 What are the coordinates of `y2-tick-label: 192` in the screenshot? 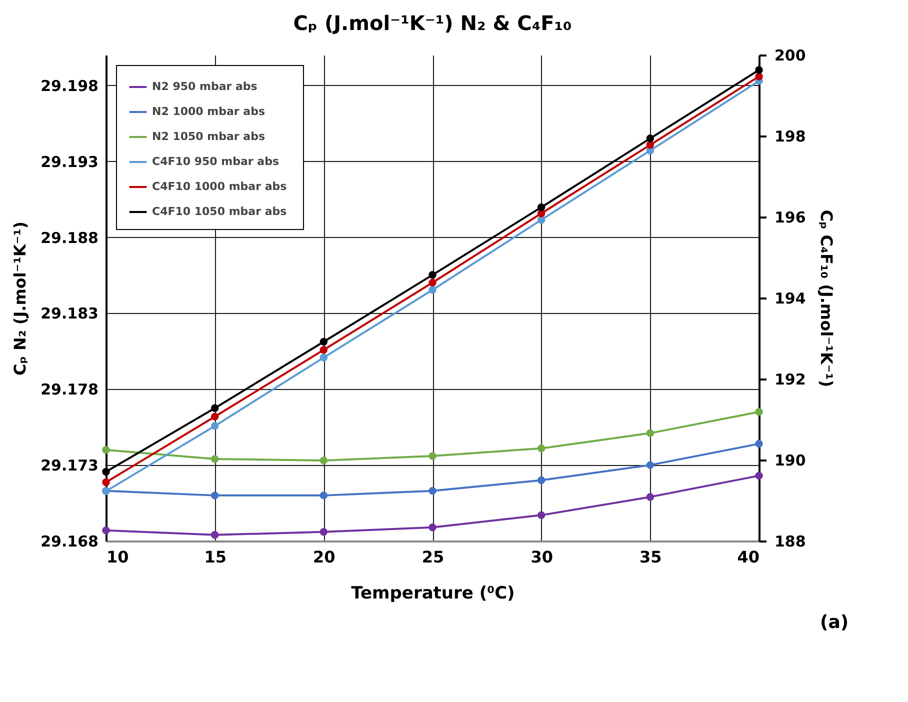 It's located at (790, 379).